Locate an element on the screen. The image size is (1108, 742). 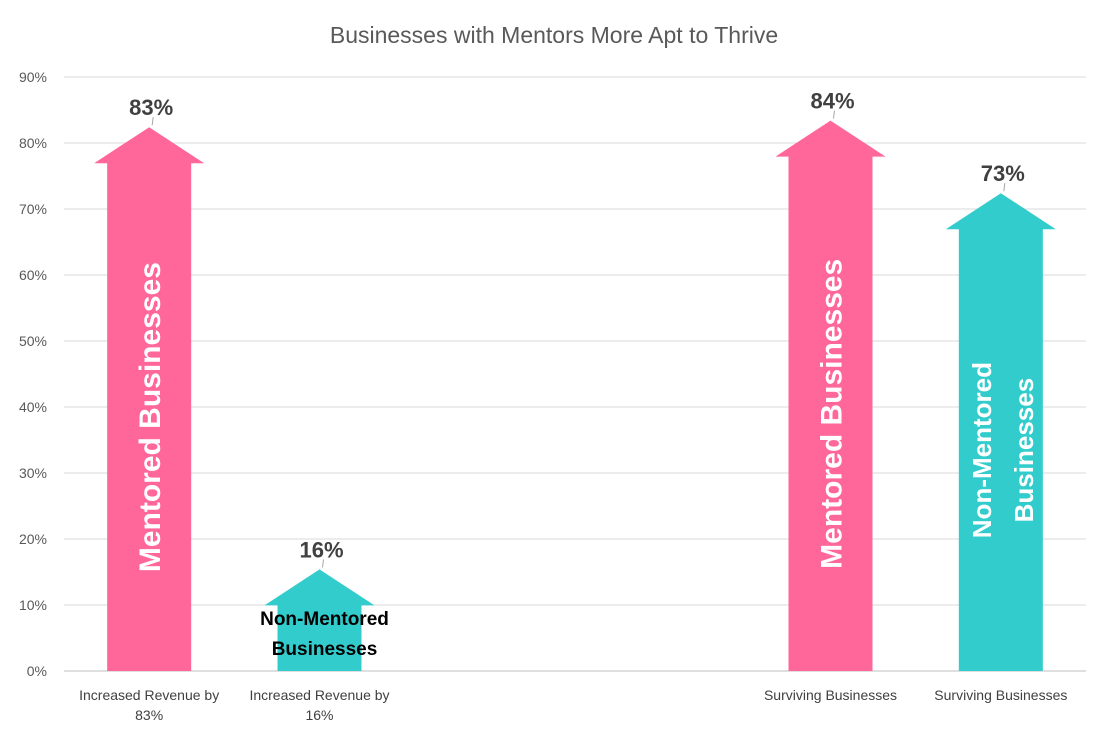
x-tick-label: 16% is located at coordinates (319, 715).